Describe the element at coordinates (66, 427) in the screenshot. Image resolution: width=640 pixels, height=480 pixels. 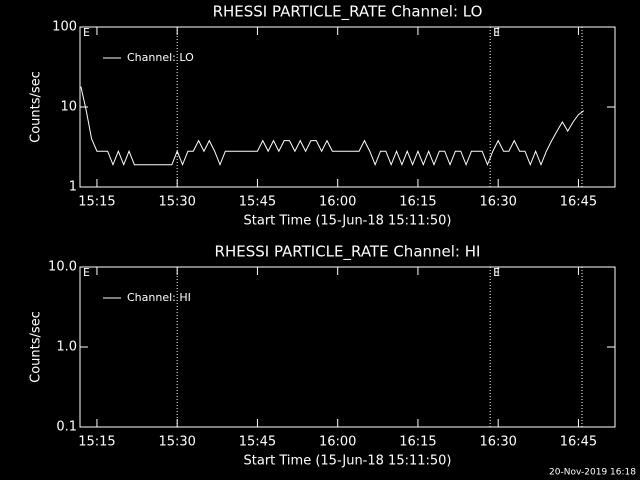
I see `y-tick-label: 0.1` at that location.